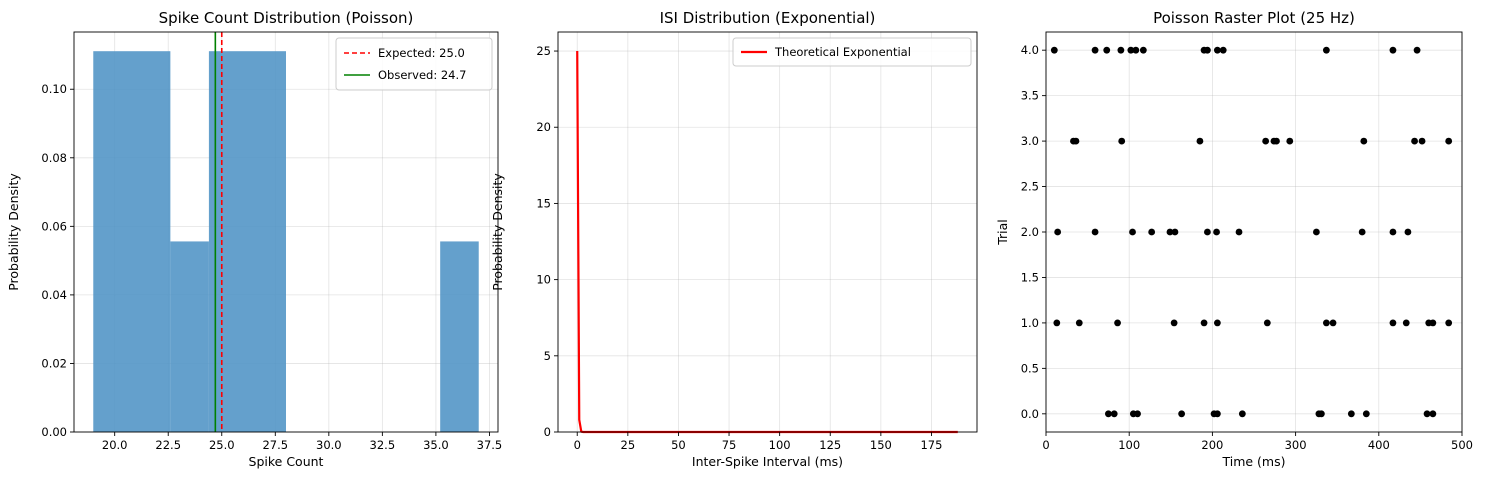  Describe the element at coordinates (422, 75) in the screenshot. I see `legend-observed-label: Observed: 24.7` at that location.